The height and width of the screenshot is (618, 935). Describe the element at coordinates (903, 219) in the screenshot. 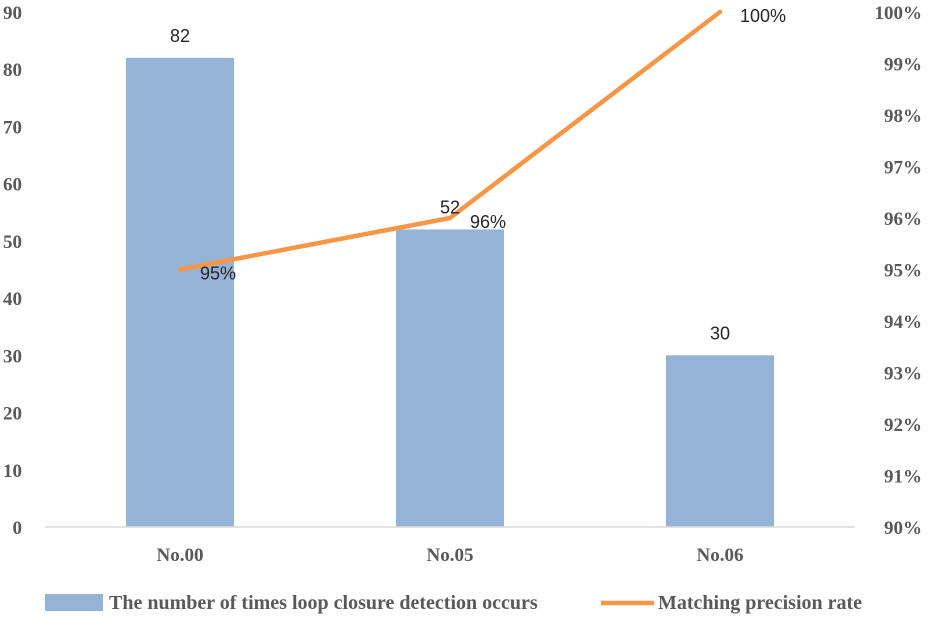

I see `right-axis-tick-label: 96%` at that location.